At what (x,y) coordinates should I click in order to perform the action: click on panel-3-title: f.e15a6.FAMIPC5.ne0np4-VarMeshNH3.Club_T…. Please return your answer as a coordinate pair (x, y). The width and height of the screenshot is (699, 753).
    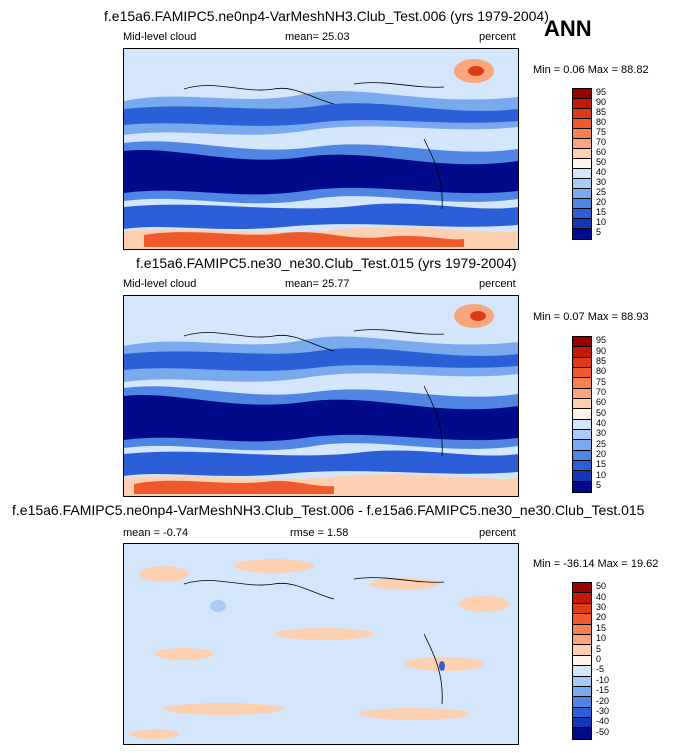
    Looking at the image, I should click on (328, 510).